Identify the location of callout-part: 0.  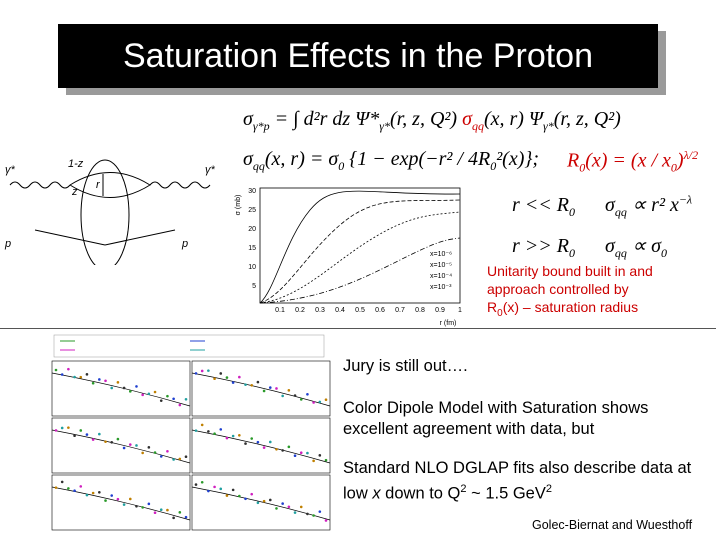
(500, 313).